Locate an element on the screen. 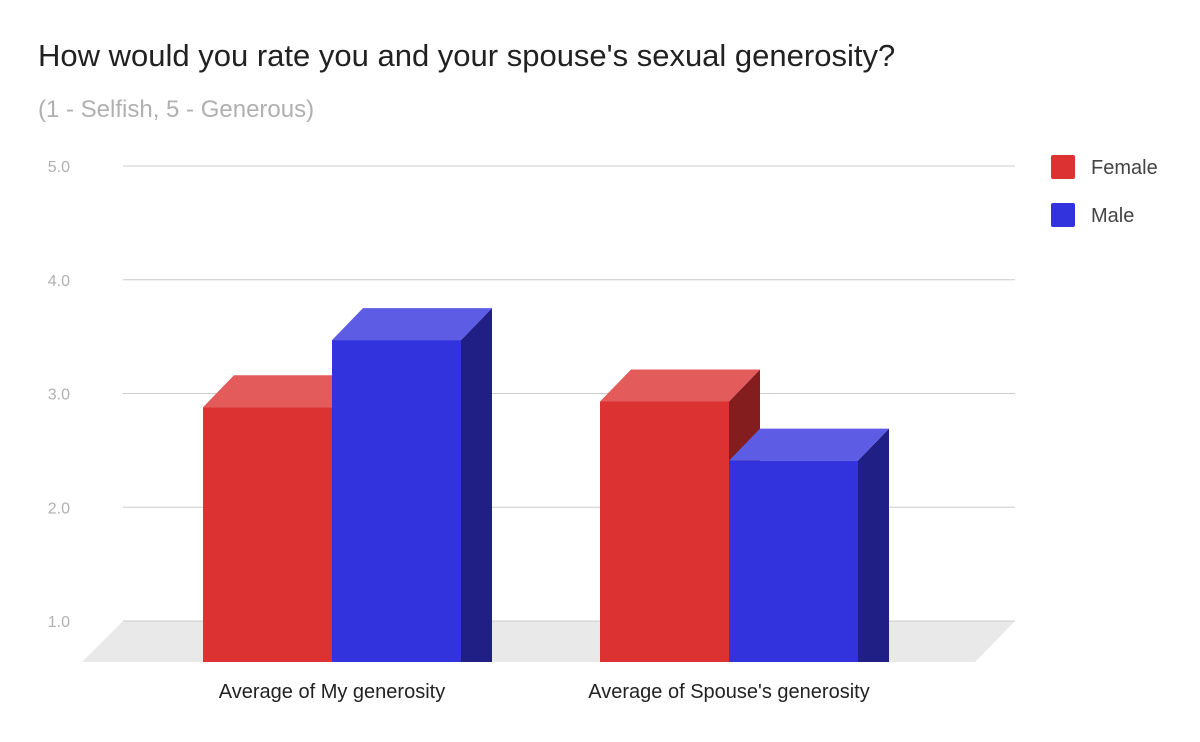 This screenshot has height=742, width=1200. x-category-label: Average of Spouse's generosity is located at coordinates (728, 692).